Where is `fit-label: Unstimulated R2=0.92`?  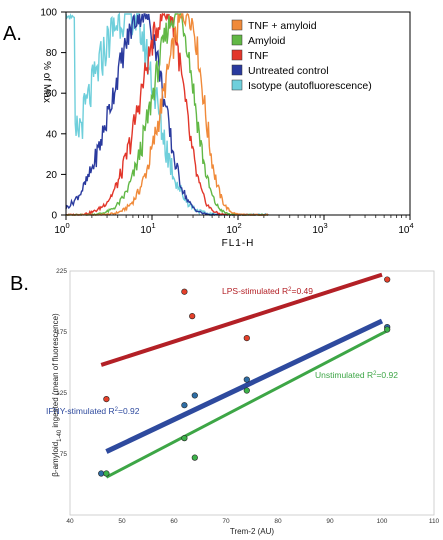 fit-label: Unstimulated R2=0.92 is located at coordinates (356, 375).